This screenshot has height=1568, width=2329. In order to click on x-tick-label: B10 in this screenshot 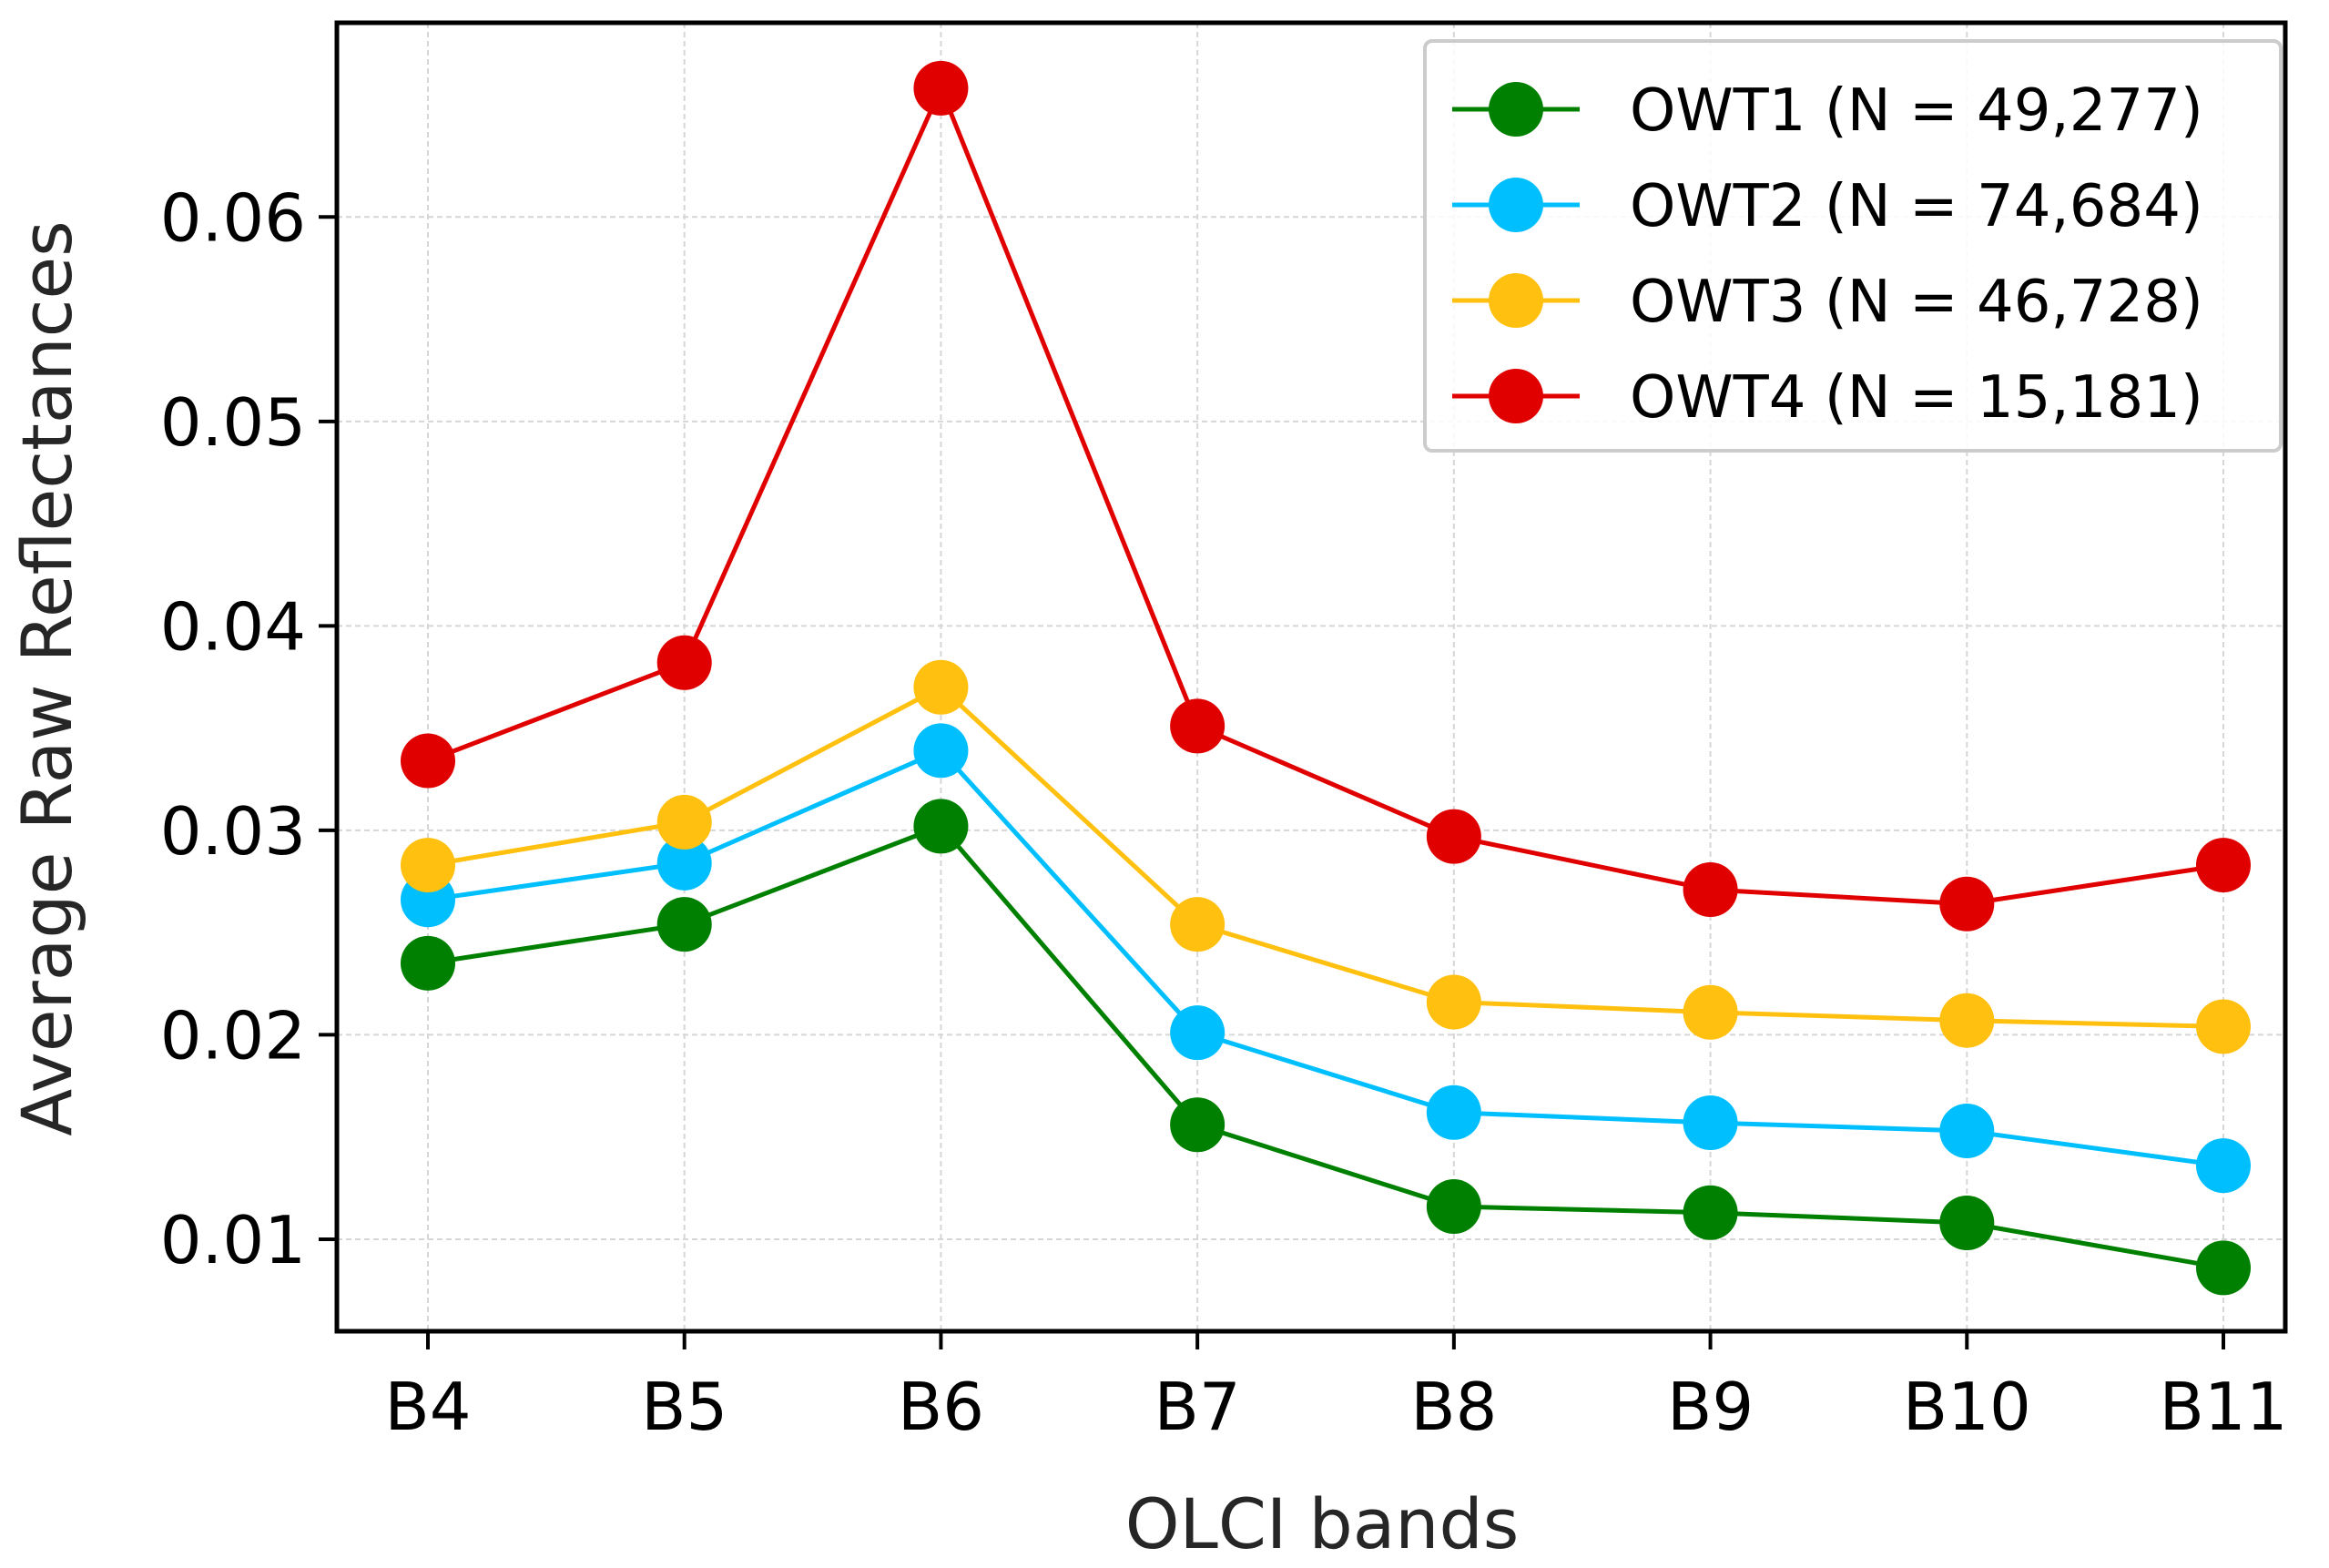, I will do `click(1967, 1407)`.